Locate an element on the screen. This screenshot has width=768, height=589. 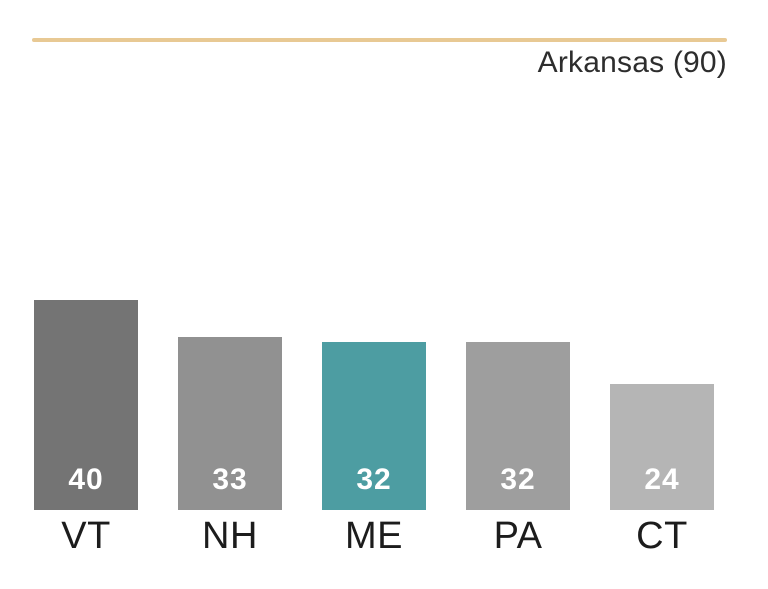
bar-pa: 32 PA is located at coordinates (518, 448).